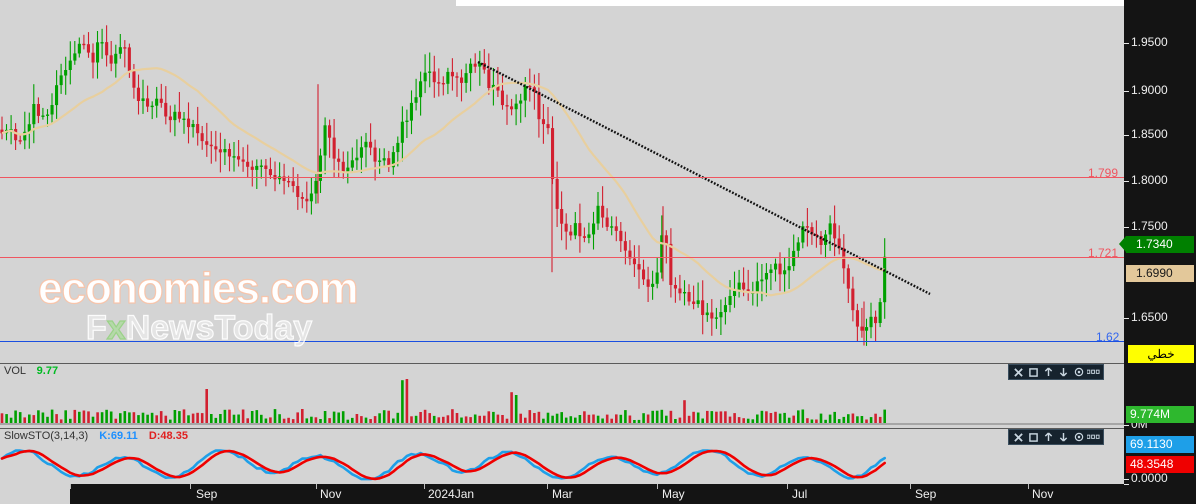 This screenshot has height=504, width=1196. Describe the element at coordinates (35, 494) in the screenshot. I see `time-axis-left-gap` at that location.